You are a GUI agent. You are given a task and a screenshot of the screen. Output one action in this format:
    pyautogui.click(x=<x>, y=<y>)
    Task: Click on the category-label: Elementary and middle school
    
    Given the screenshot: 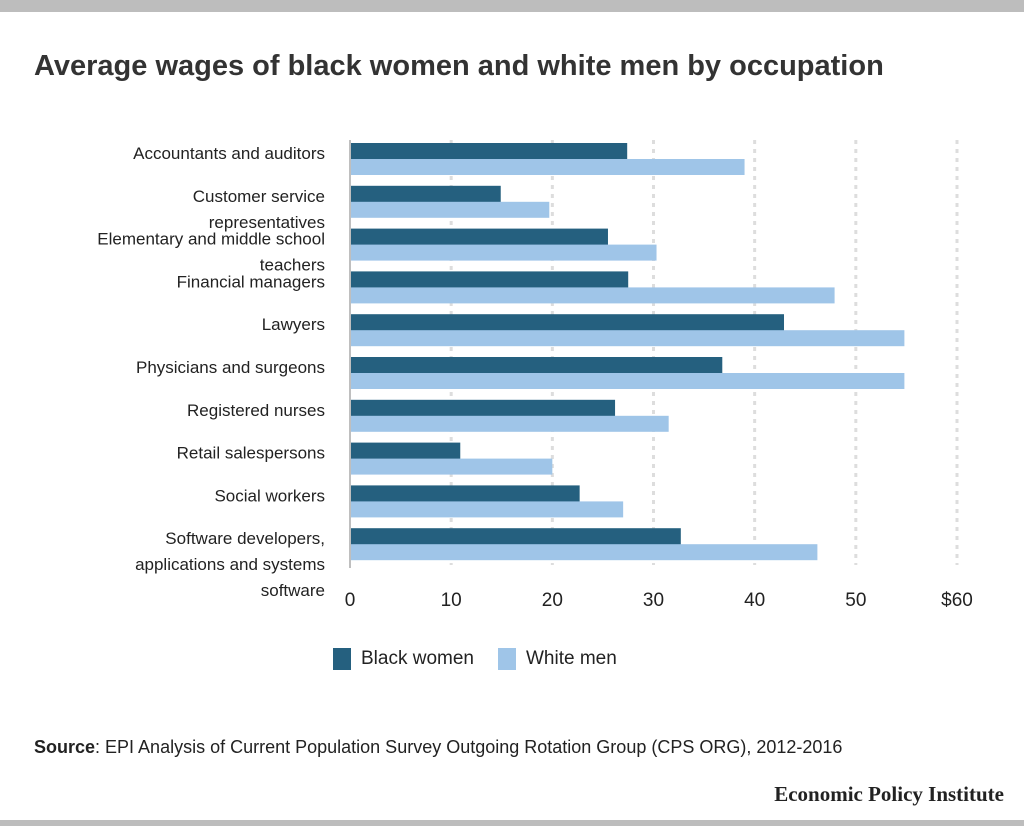 What is the action you would take?
    pyautogui.click(x=211, y=239)
    